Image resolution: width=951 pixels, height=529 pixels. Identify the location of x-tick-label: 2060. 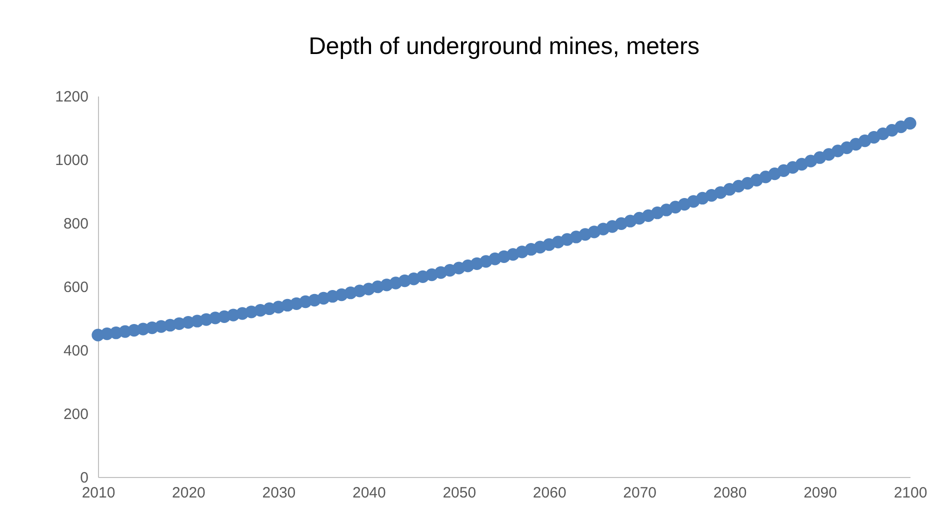
(549, 493).